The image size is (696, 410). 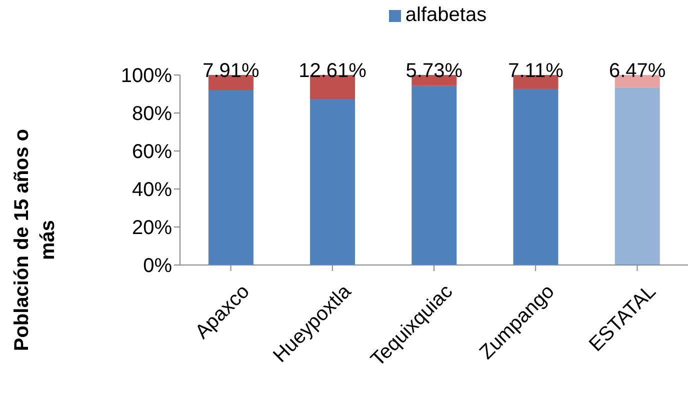 I want to click on legend-label: alfabetas, so click(x=446, y=15).